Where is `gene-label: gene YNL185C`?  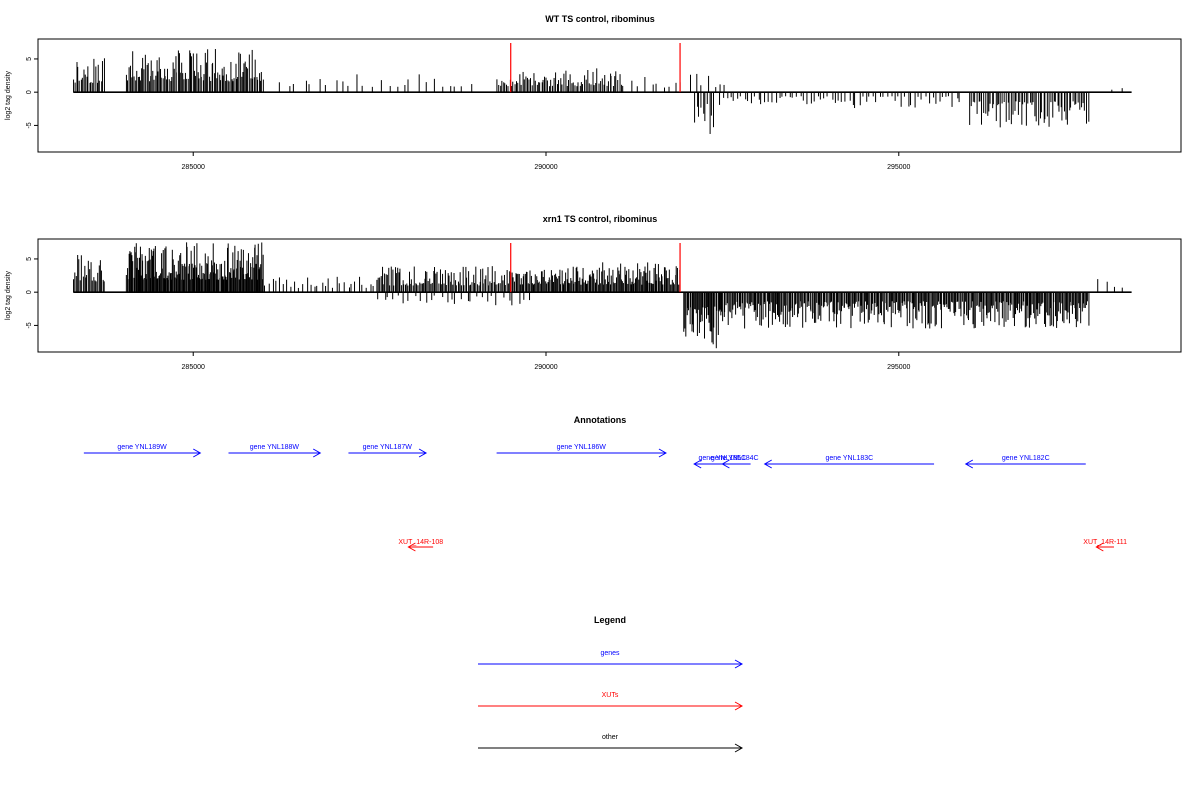
gene-label: gene YNL185C is located at coordinates (723, 458).